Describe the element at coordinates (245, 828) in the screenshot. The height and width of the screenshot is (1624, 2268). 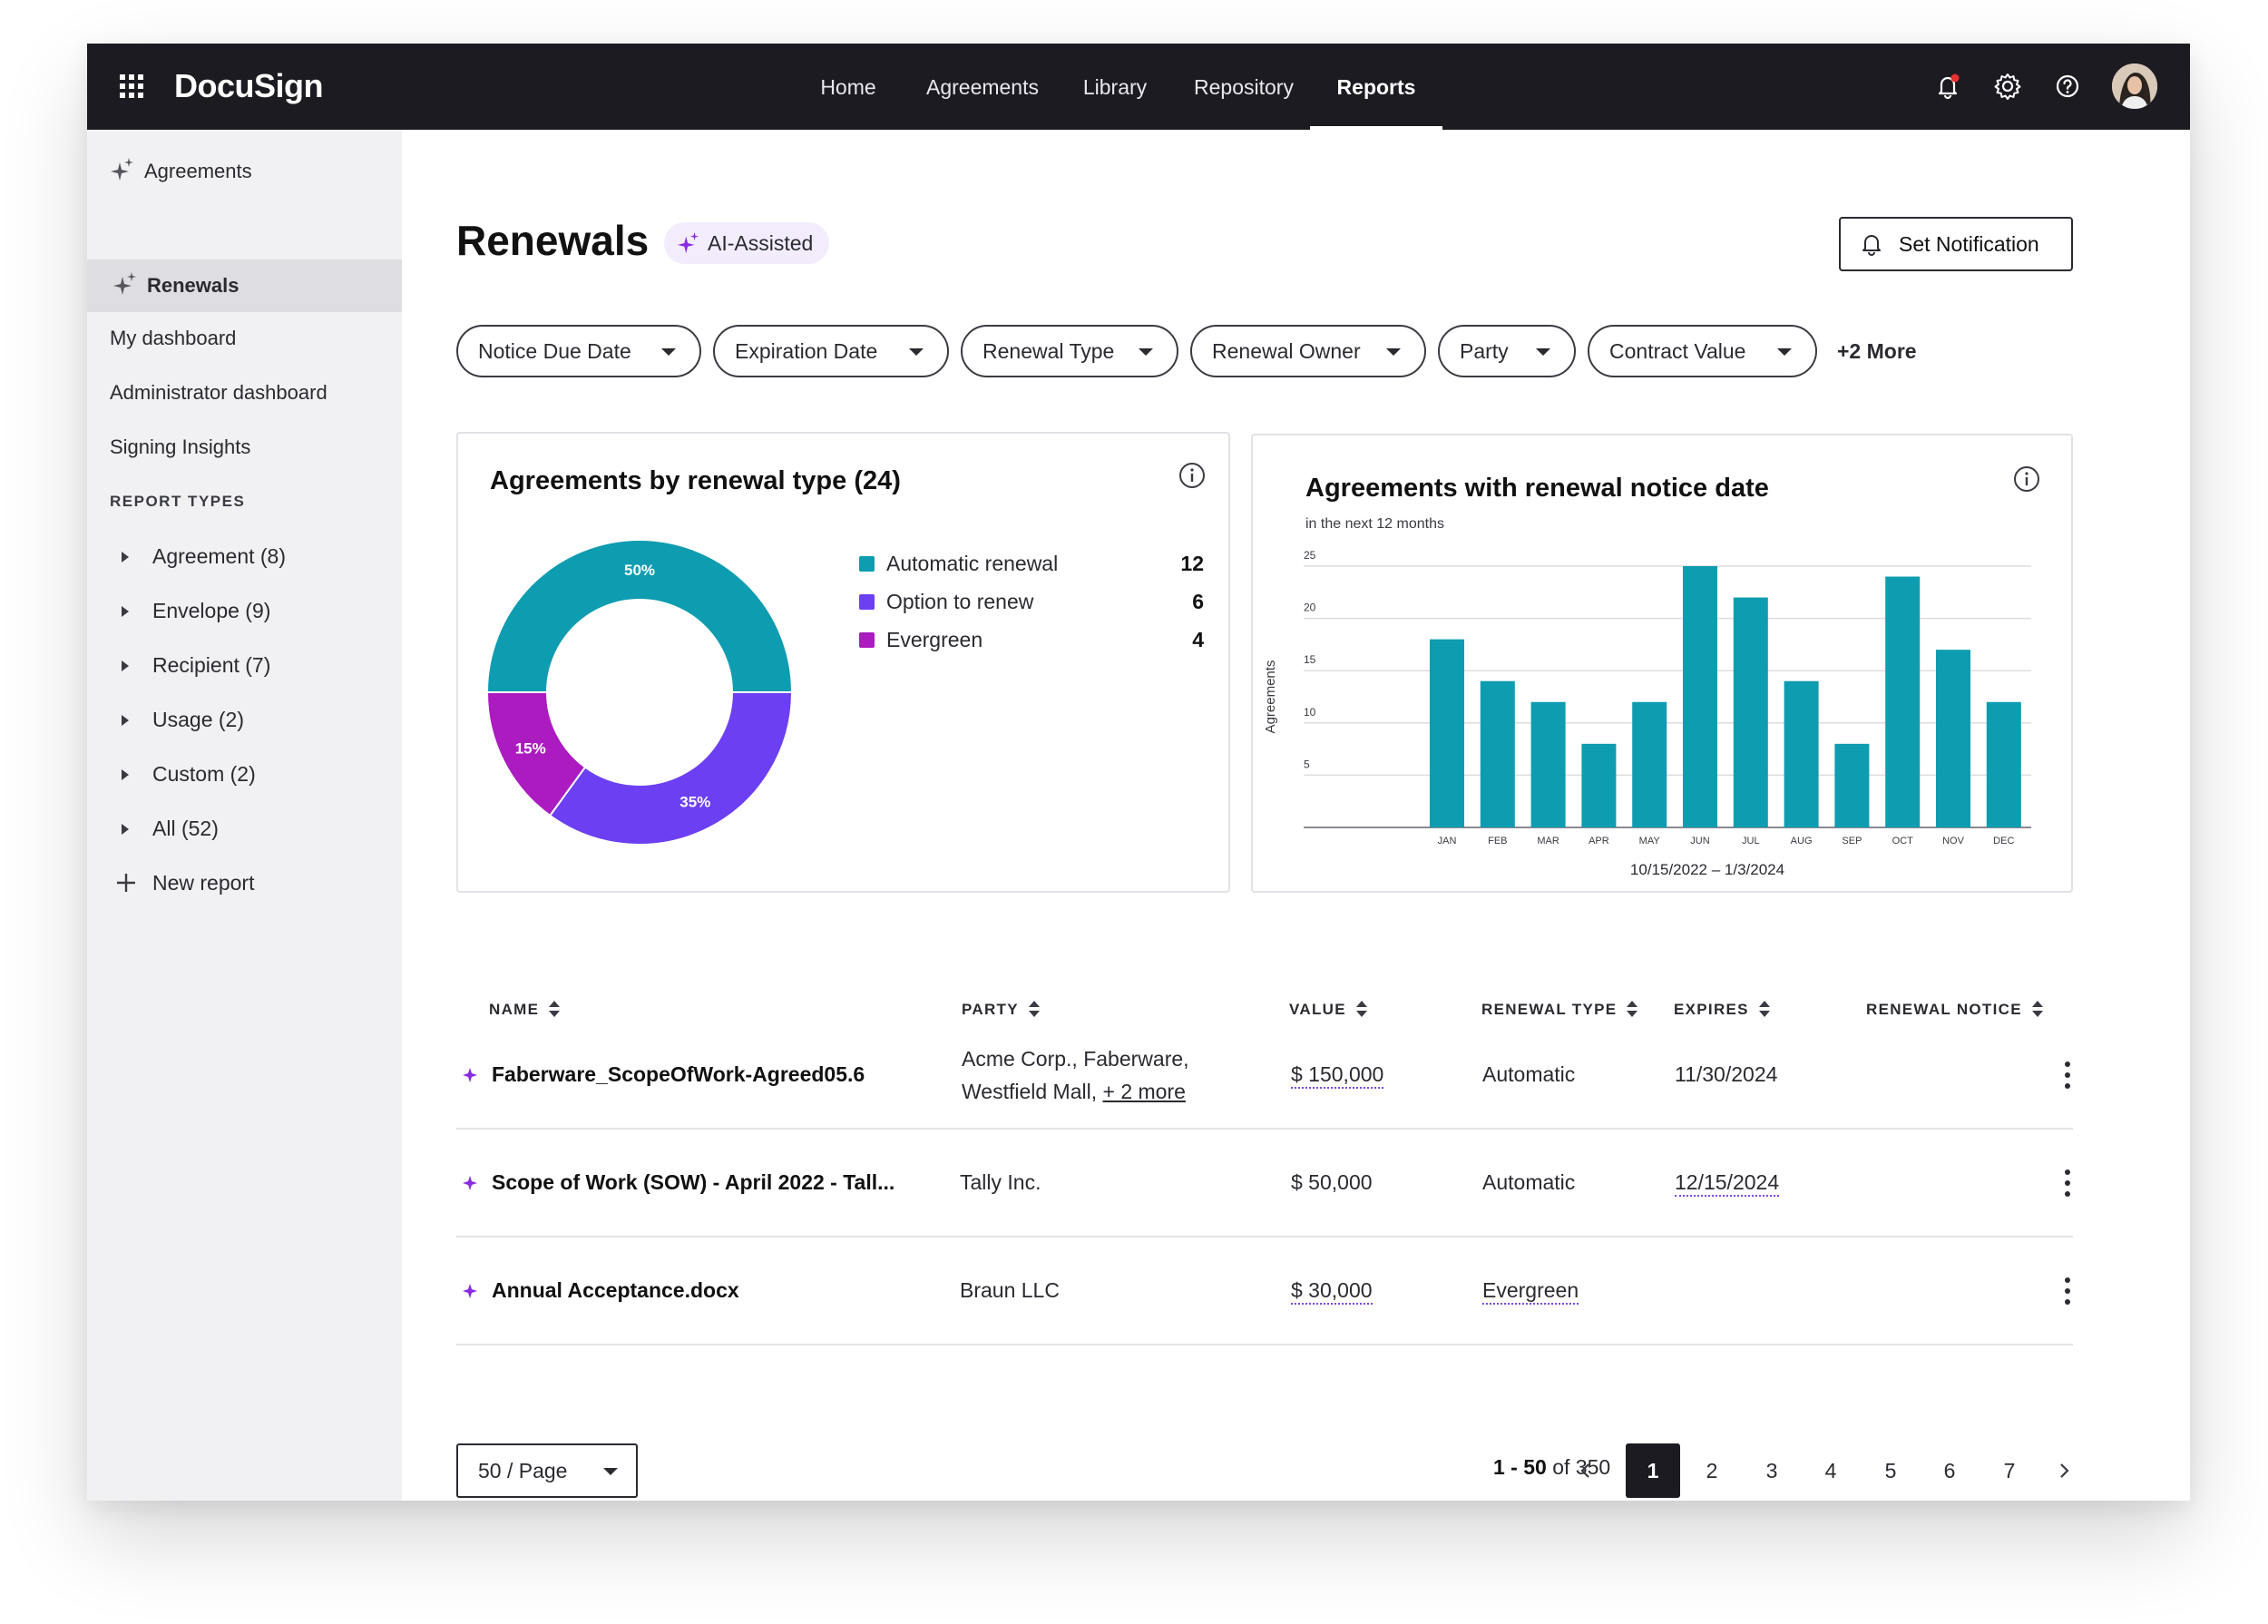
I see `report-type-all: All (52)` at that location.